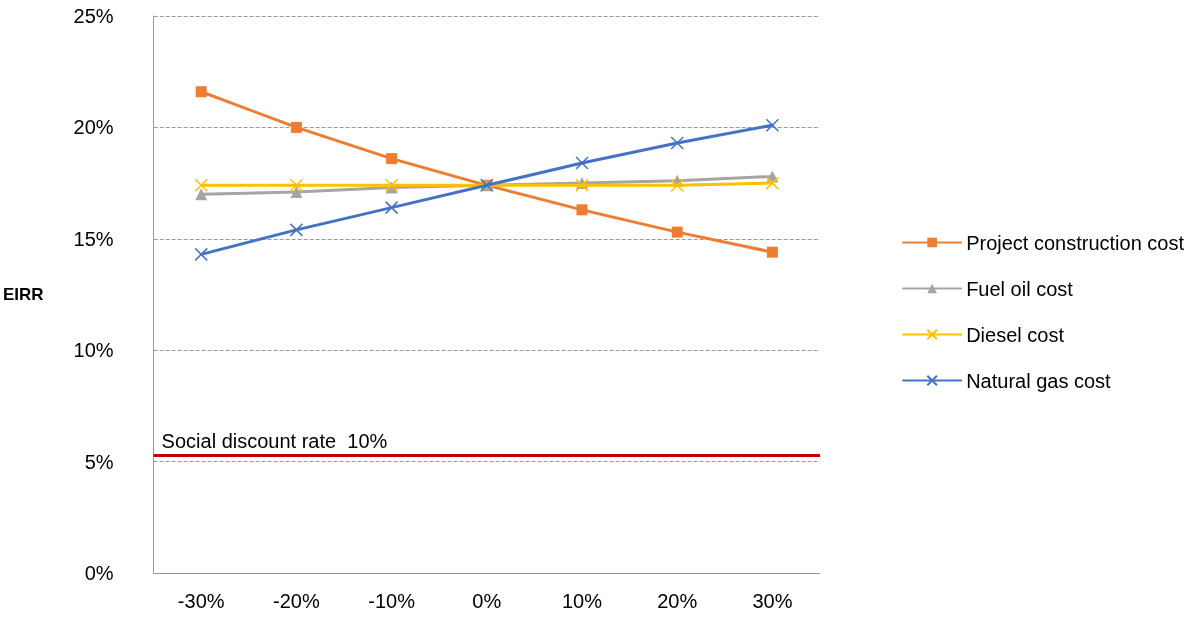  Describe the element at coordinates (274, 440) in the screenshot. I see `ref-line-label: Social discount rate 10%` at that location.